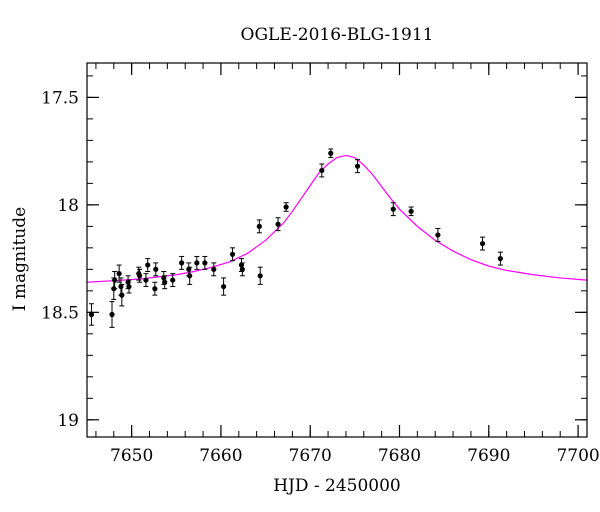  Describe the element at coordinates (220, 456) in the screenshot. I see `x-tick-label: 7660` at that location.